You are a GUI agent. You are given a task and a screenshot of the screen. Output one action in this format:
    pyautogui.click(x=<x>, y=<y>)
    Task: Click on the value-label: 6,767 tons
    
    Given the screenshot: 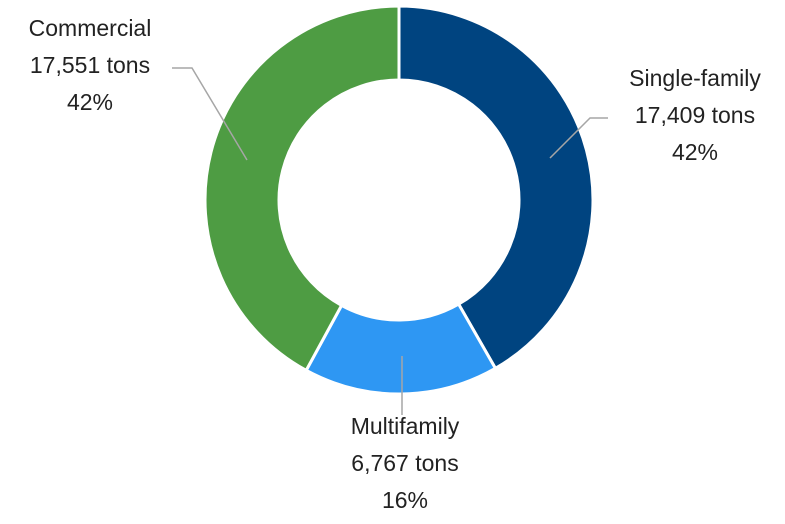 What is the action you would take?
    pyautogui.click(x=404, y=463)
    